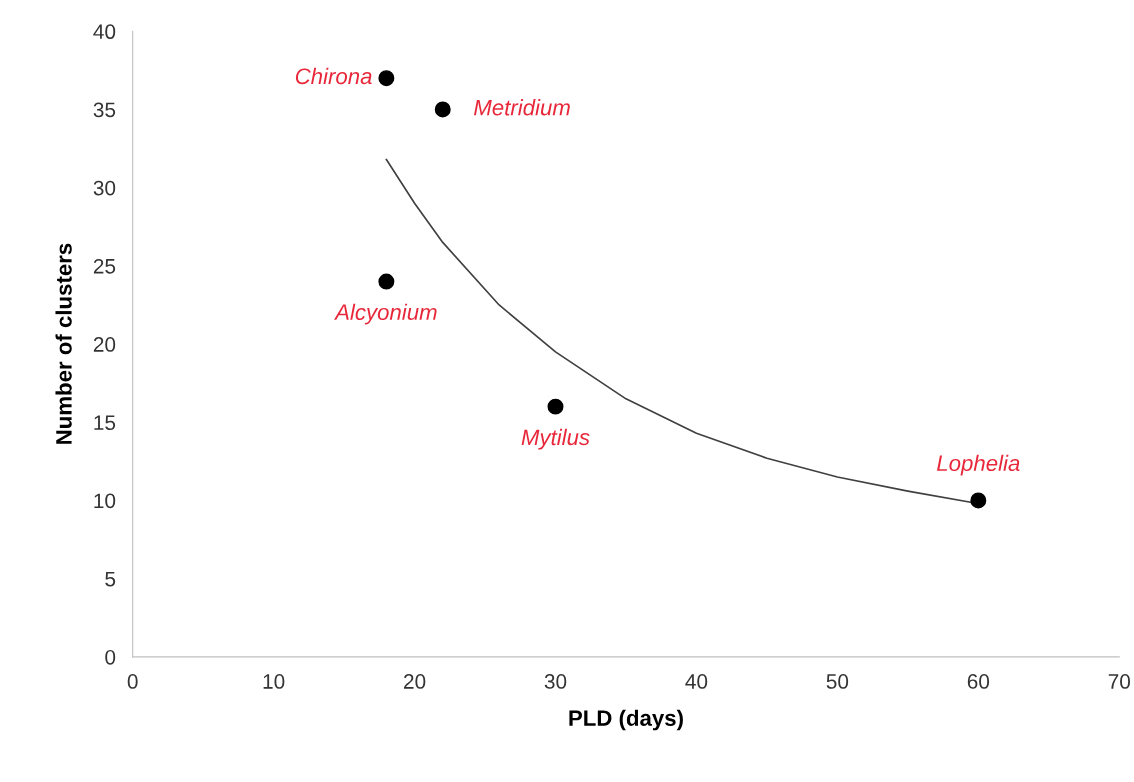 The height and width of the screenshot is (782, 1134). What do you see at coordinates (104, 344) in the screenshot?
I see `y-tick-label: 20` at bounding box center [104, 344].